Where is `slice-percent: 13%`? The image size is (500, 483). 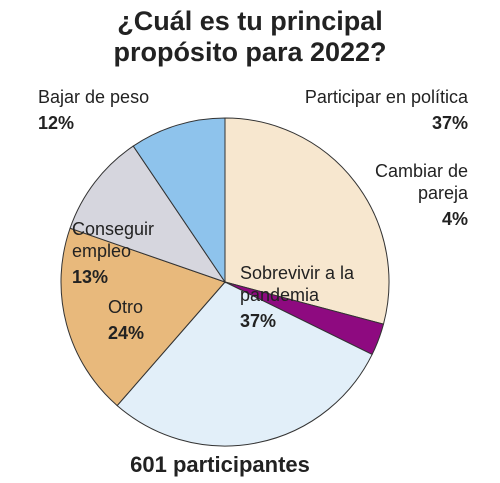
slice-percent: 13% is located at coordinates (90, 277).